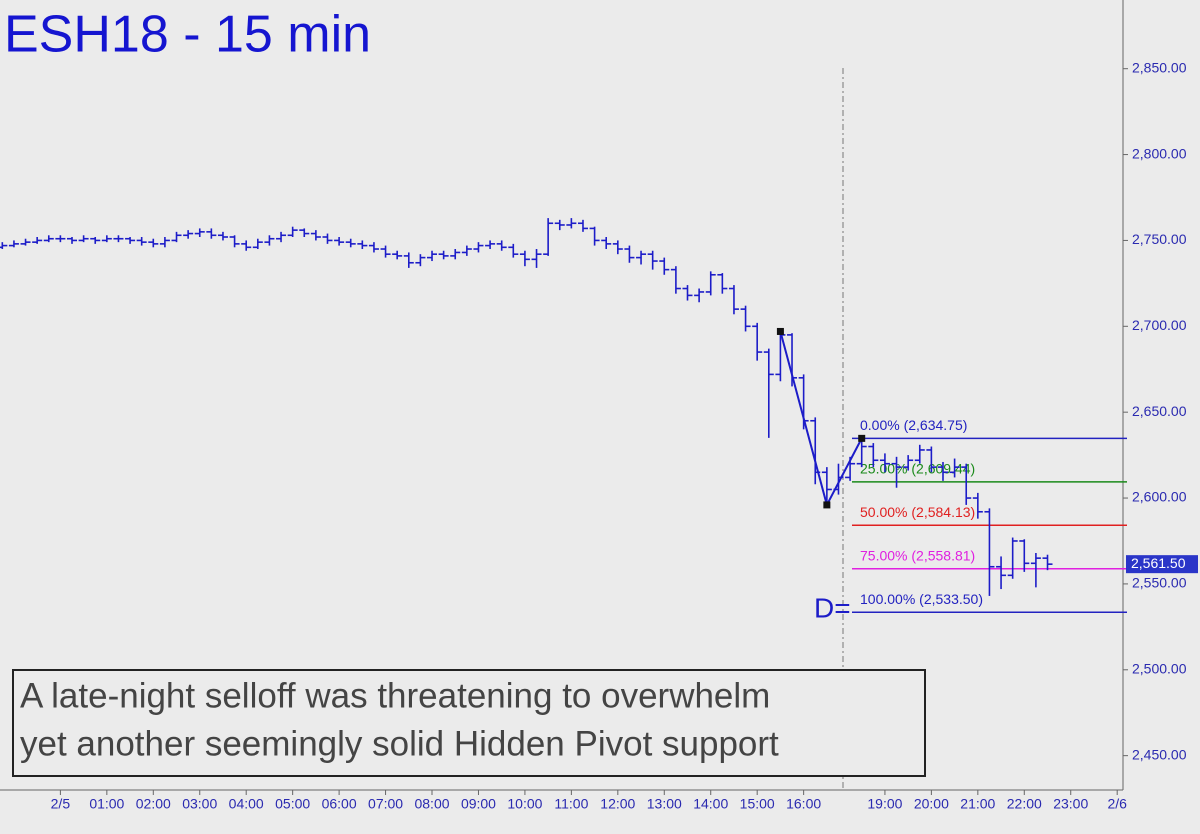 The width and height of the screenshot is (1200, 834). What do you see at coordinates (1158, 563) in the screenshot?
I see `last-price-label: 2,561.50` at bounding box center [1158, 563].